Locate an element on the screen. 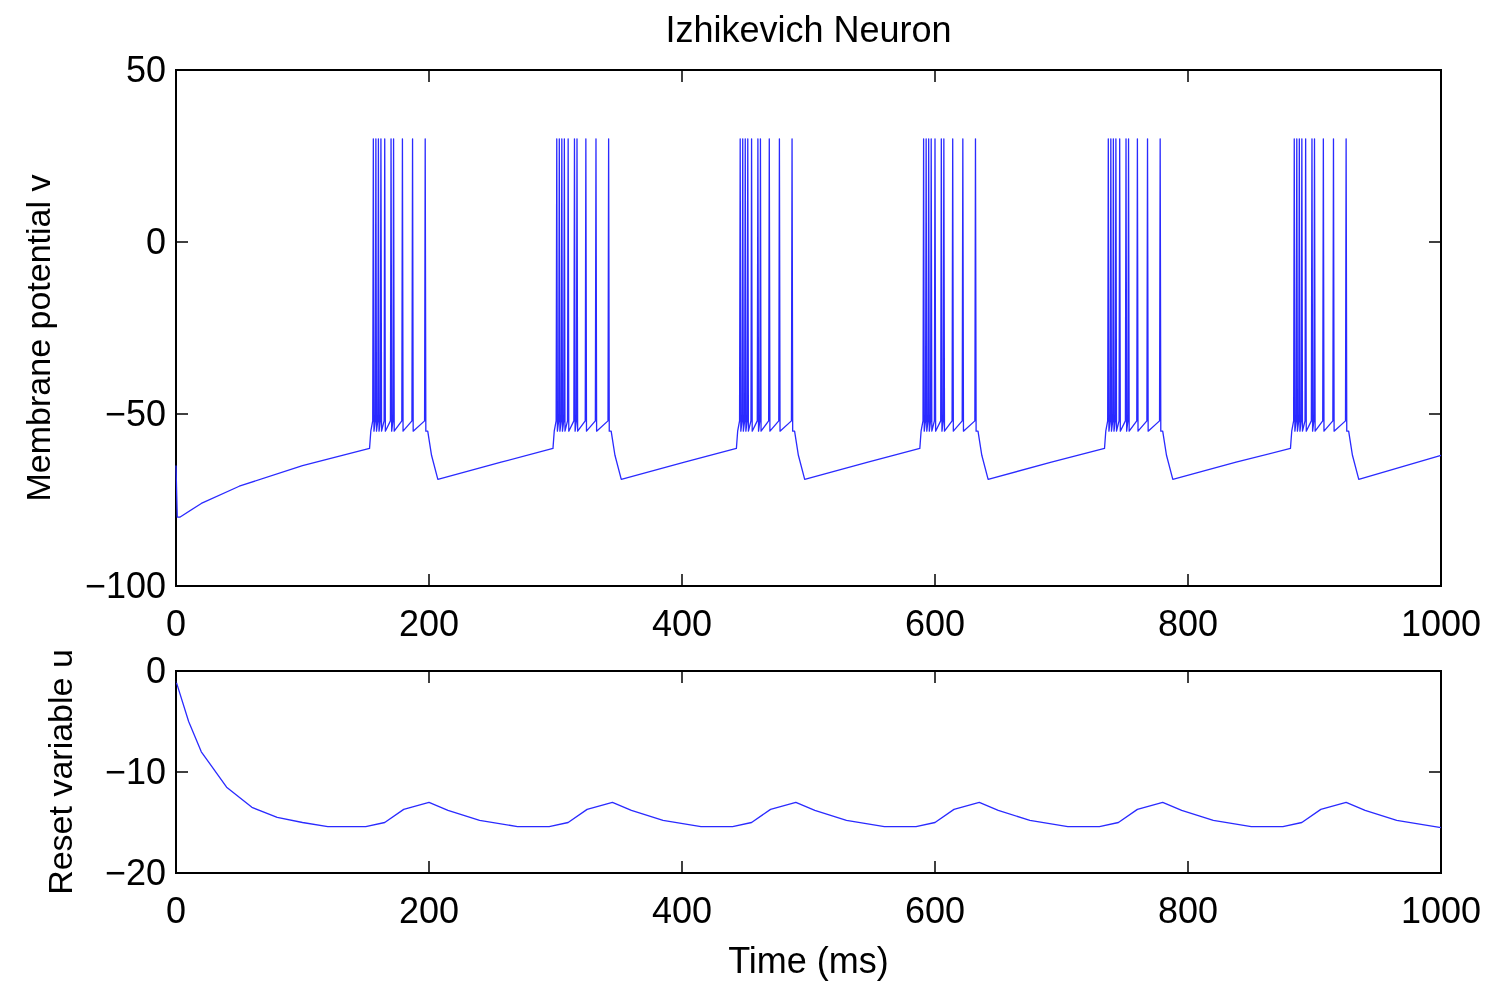 This screenshot has height=981, width=1506. y-axis-title: Membrane potential v is located at coordinates (38, 338).